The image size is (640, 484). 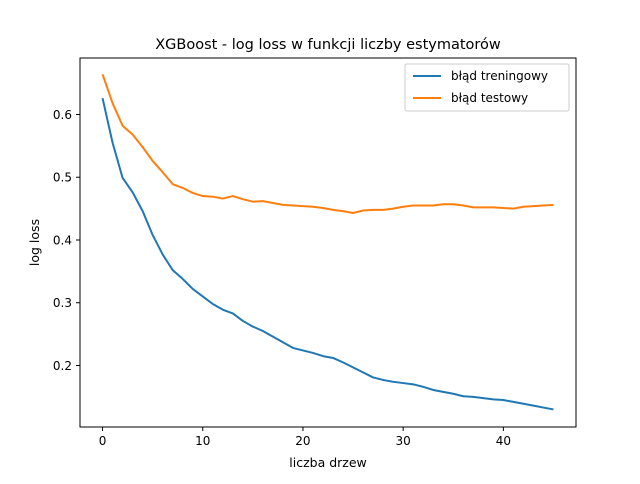 What do you see at coordinates (62, 366) in the screenshot?
I see `y-tick-label: 0.2` at bounding box center [62, 366].